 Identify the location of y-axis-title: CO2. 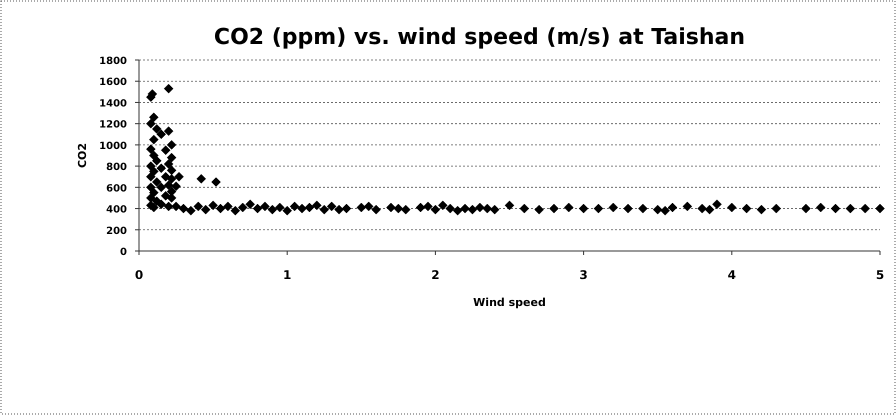
(82, 155).